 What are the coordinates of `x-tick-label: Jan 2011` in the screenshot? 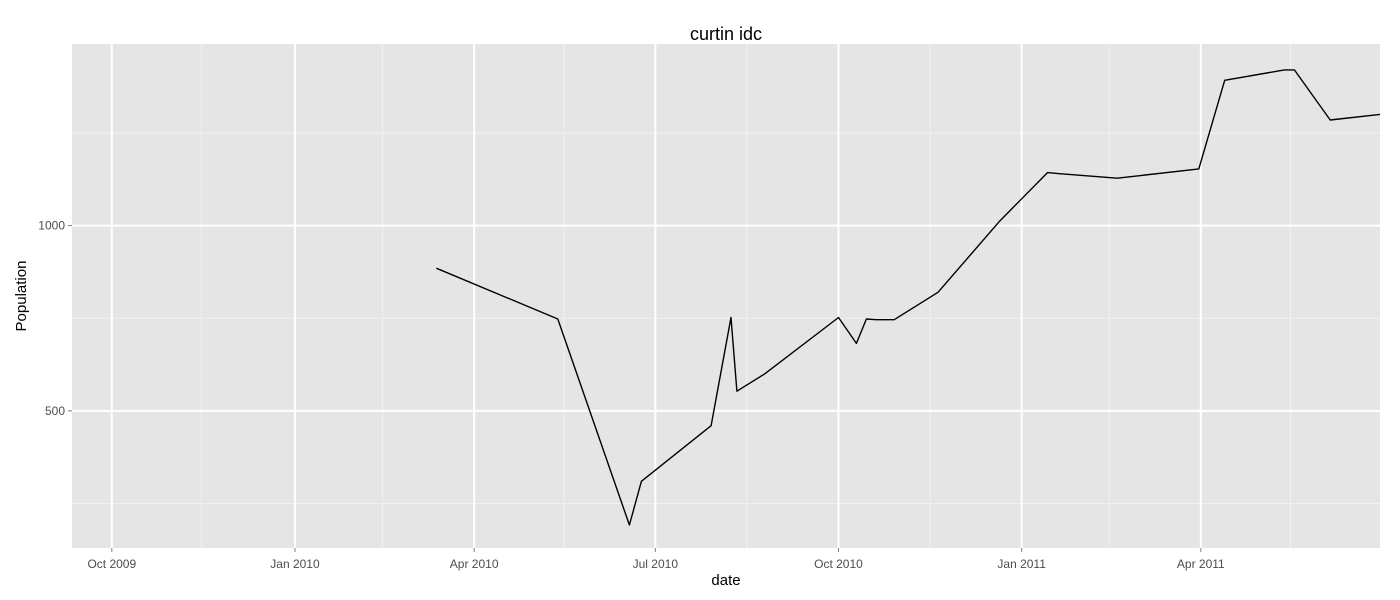 It's located at (1021, 564).